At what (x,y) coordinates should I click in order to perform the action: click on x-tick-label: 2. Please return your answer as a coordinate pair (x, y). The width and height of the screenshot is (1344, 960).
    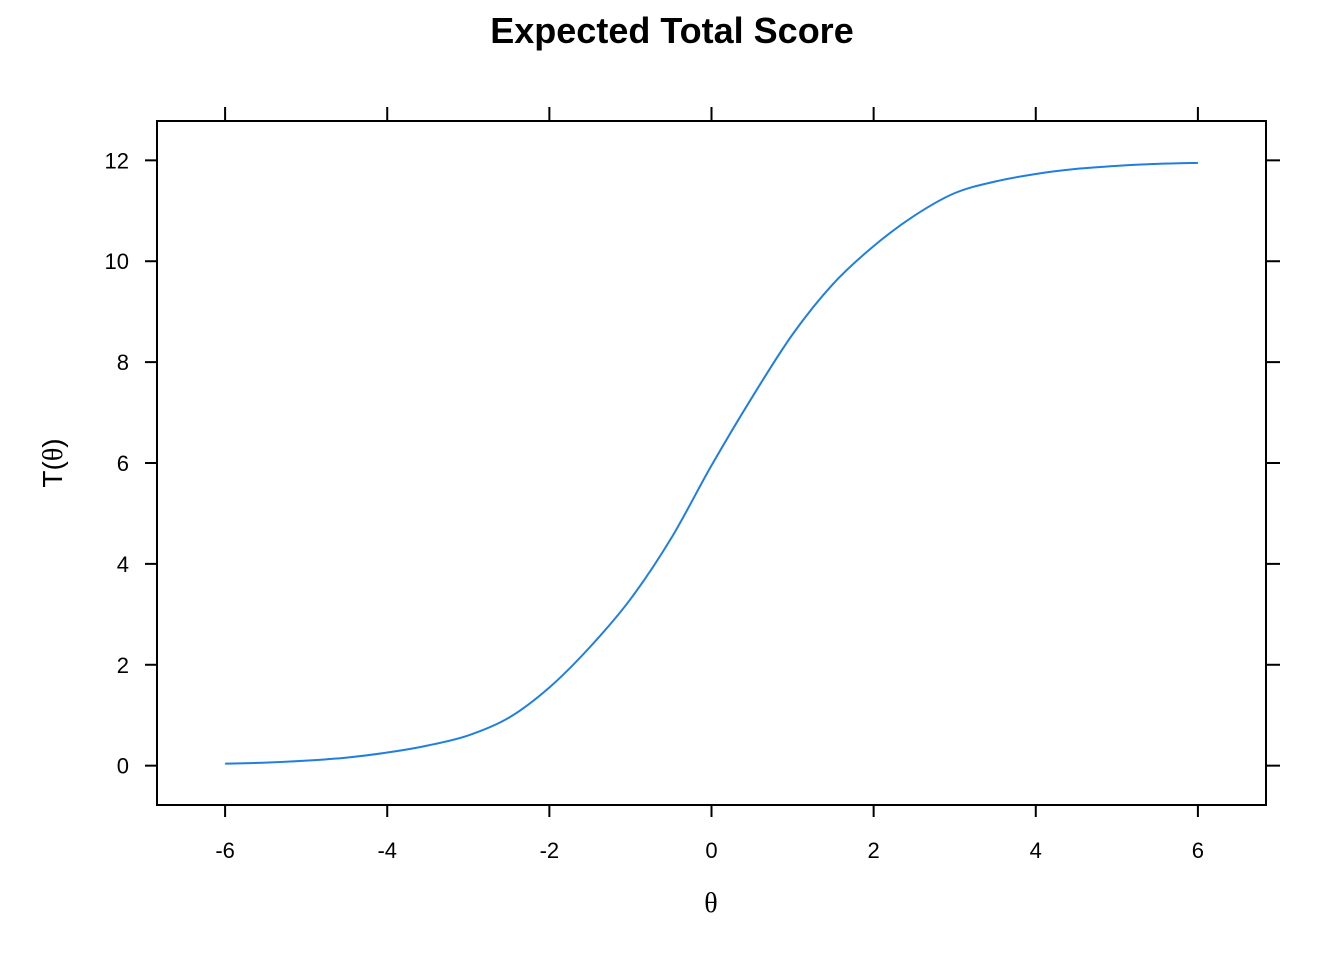
    Looking at the image, I should click on (874, 850).